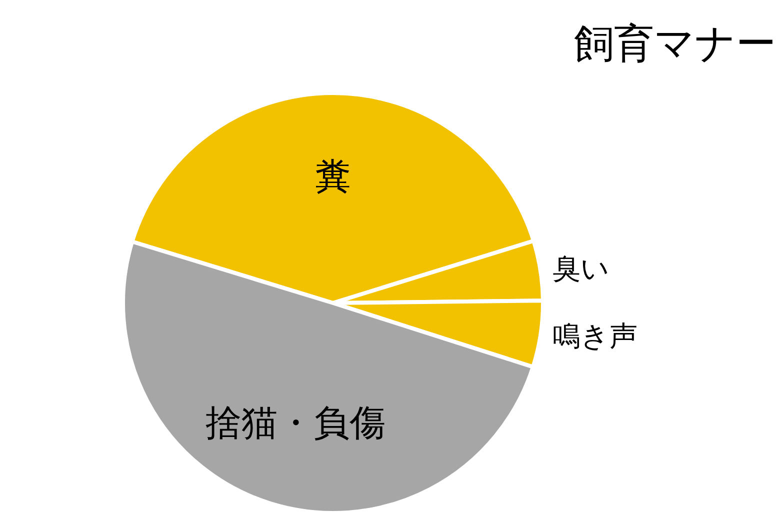 Image resolution: width=784 pixels, height=528 pixels. Describe the element at coordinates (595, 335) in the screenshot. I see `slice-label: 鳴き声` at that location.